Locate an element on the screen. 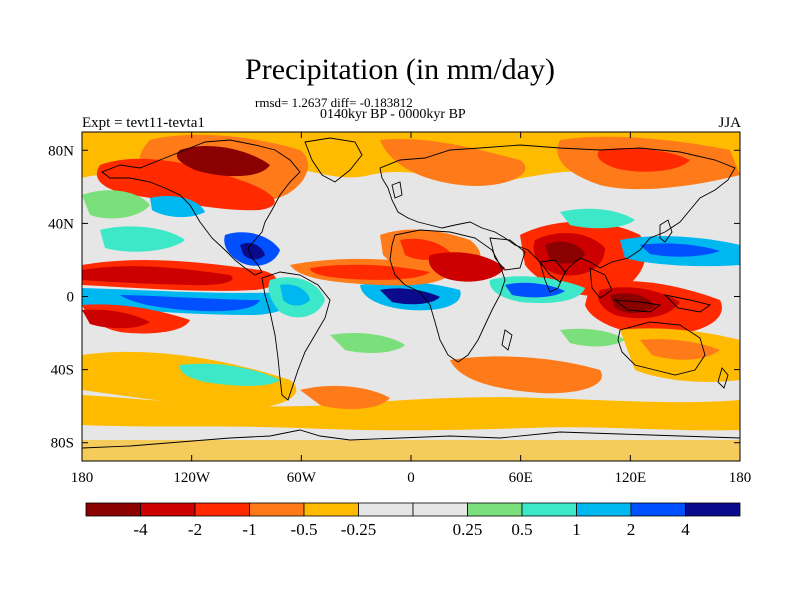  colorbar-label: -0.5 is located at coordinates (304, 529).